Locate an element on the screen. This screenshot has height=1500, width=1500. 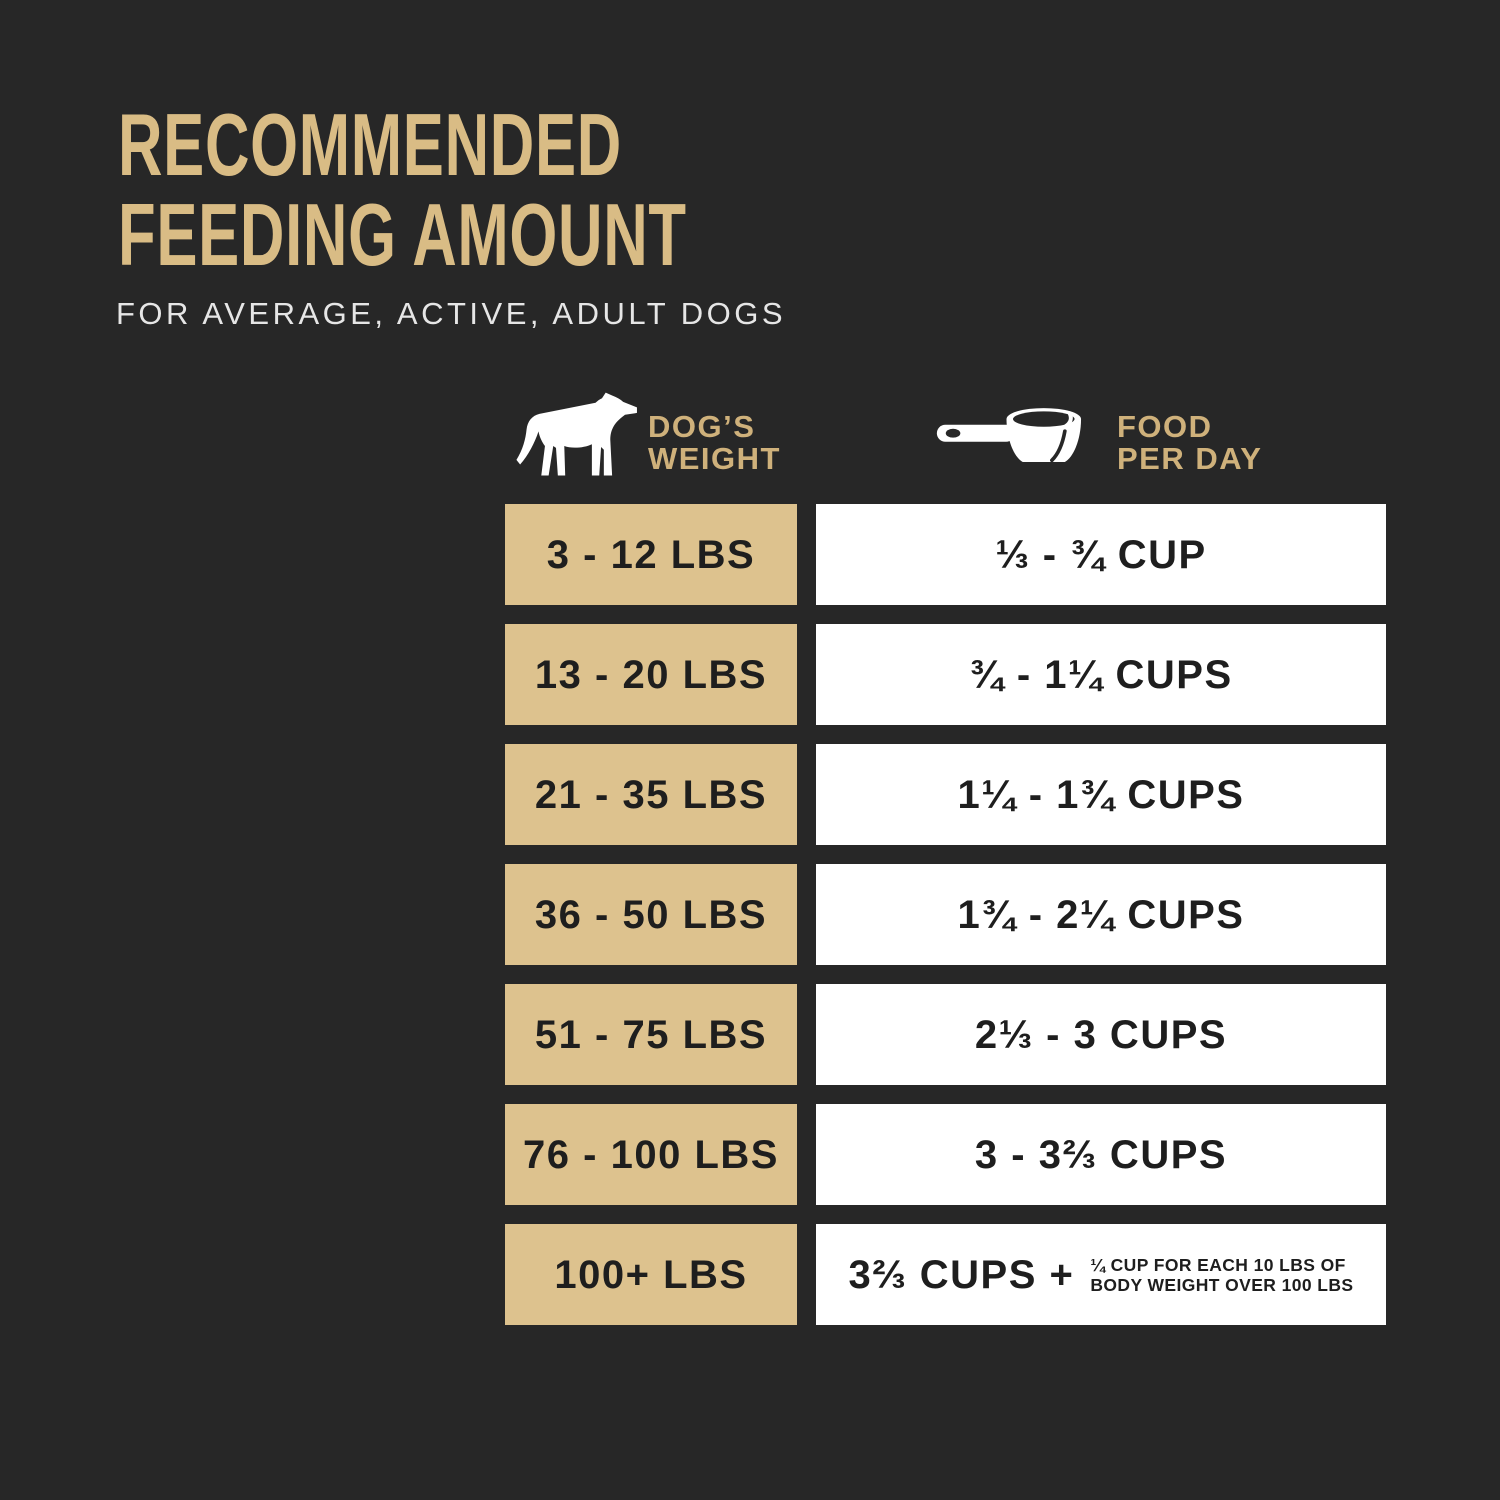
table-row: 13 - 20 LBS ¾ - 1¼ CUPS is located at coordinates (945, 674).